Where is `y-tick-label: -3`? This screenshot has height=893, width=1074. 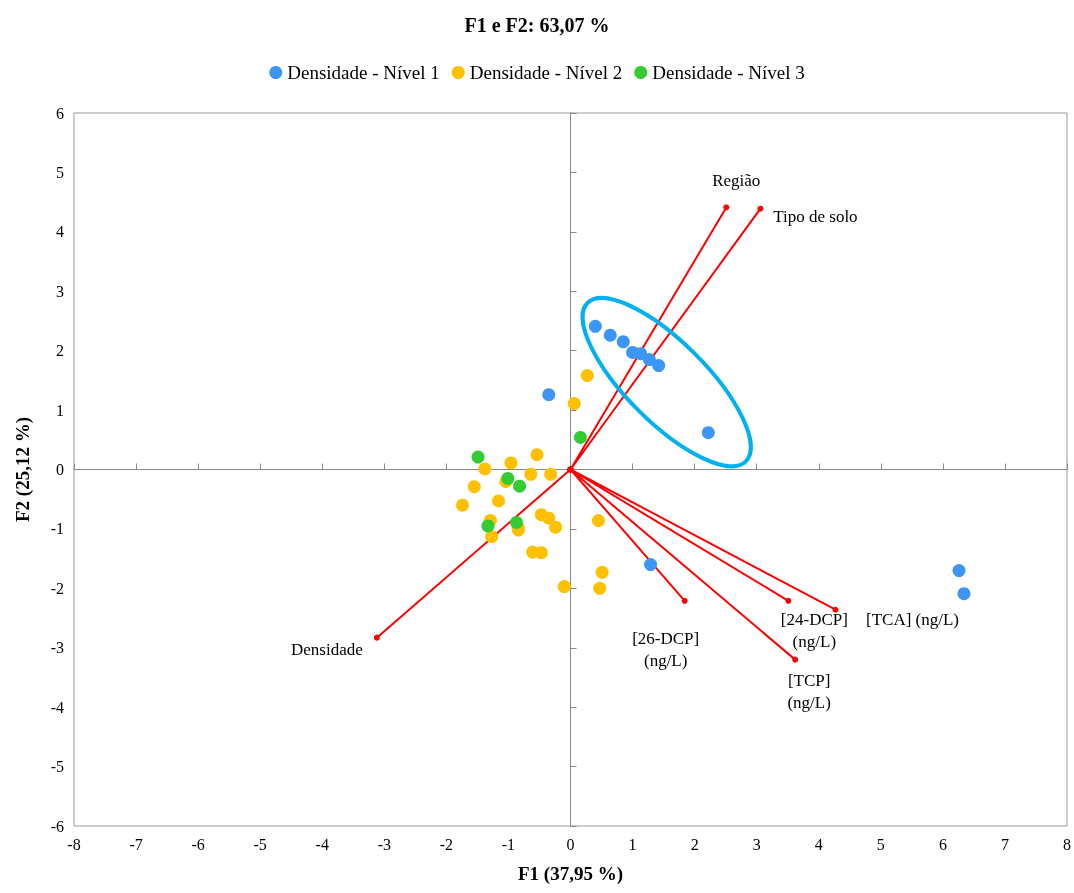 y-tick-label: -3 is located at coordinates (57, 648).